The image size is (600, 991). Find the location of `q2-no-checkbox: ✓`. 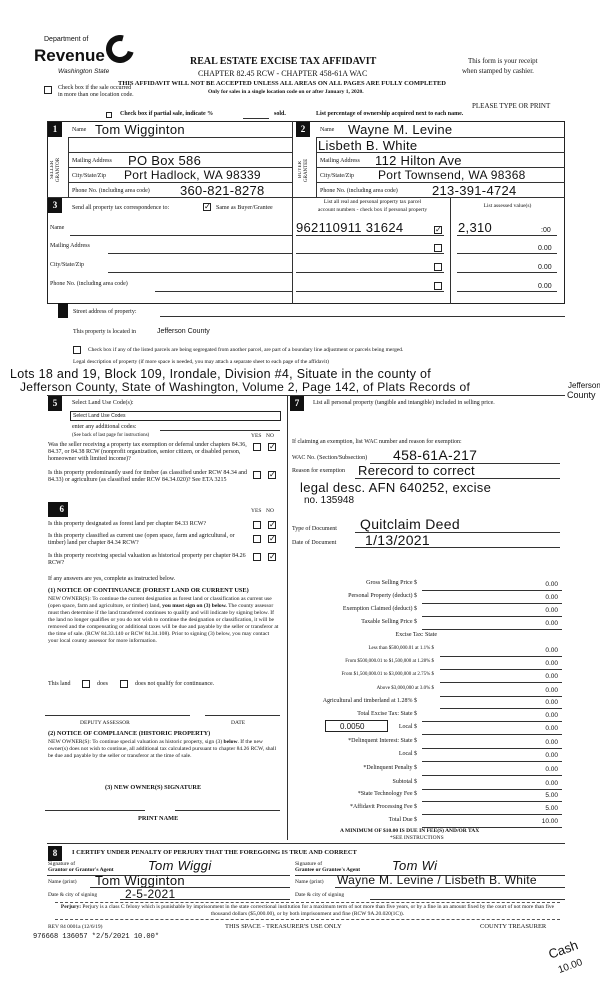

q2-no-checkbox: ✓ is located at coordinates (272, 474).